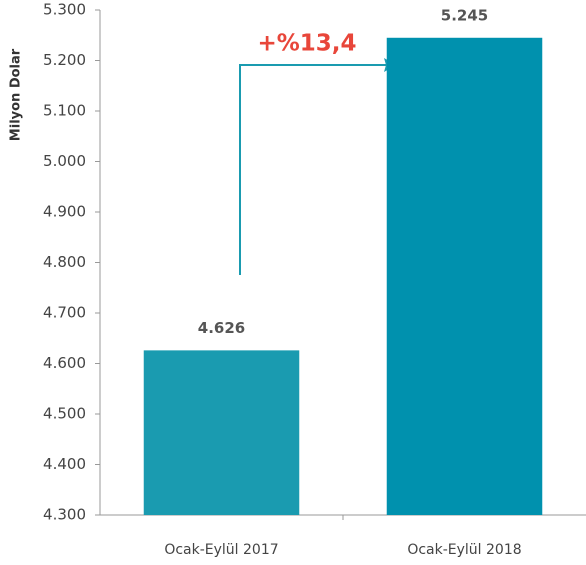 The width and height of the screenshot is (586, 565). I want to click on y-tick-label: 4.300, so click(64, 515).